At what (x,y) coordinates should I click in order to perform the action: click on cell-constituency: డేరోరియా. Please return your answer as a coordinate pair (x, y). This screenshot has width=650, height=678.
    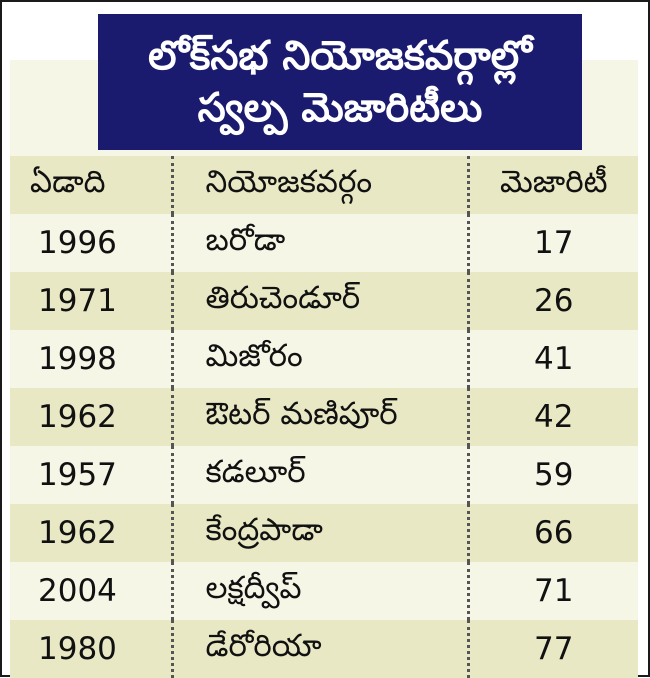
    Looking at the image, I should click on (319, 649).